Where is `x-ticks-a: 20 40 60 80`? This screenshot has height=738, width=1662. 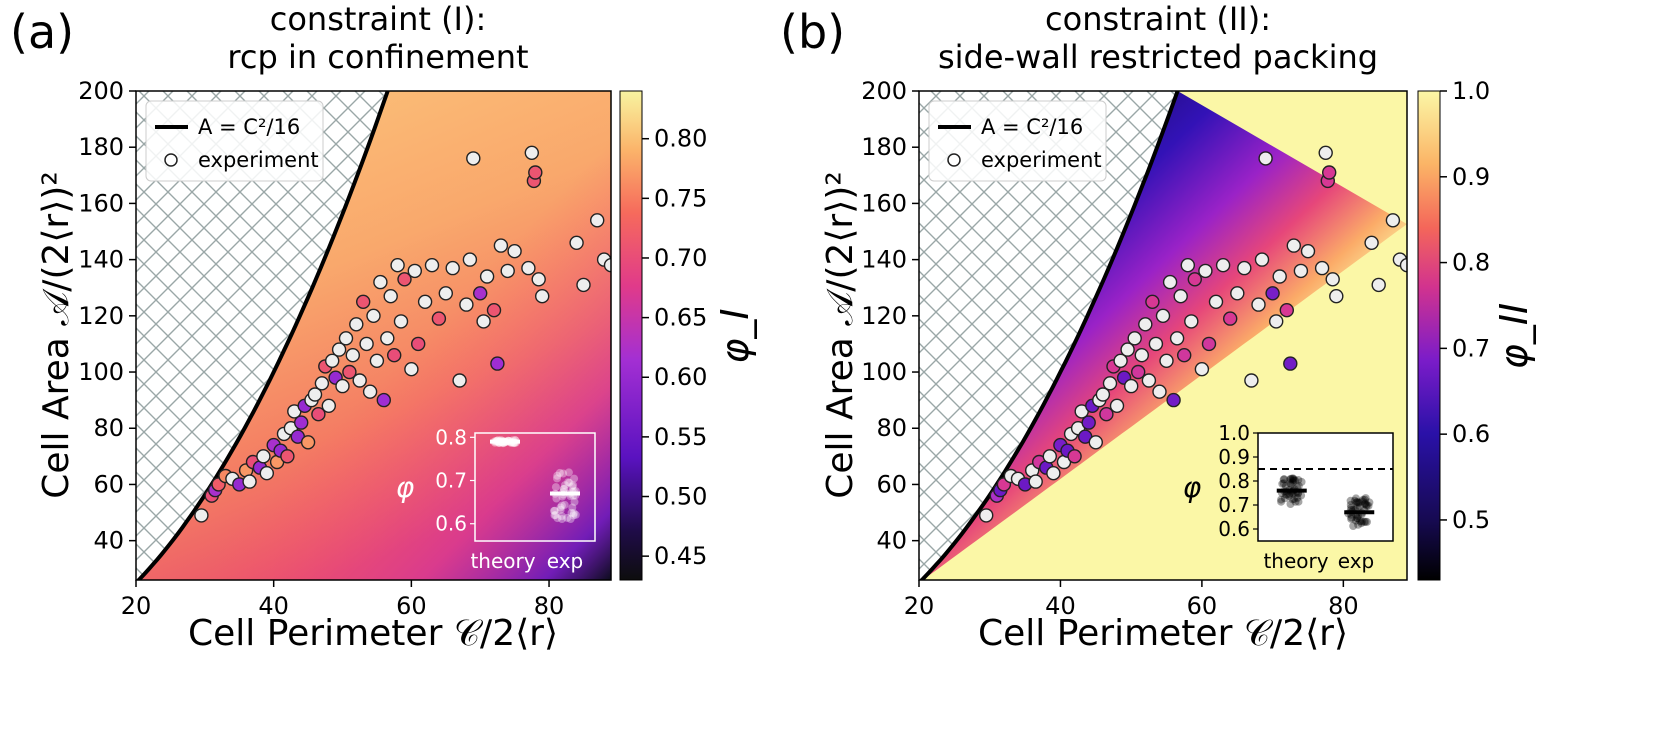 x-ticks-a: 20 40 60 80 is located at coordinates (342, 600).